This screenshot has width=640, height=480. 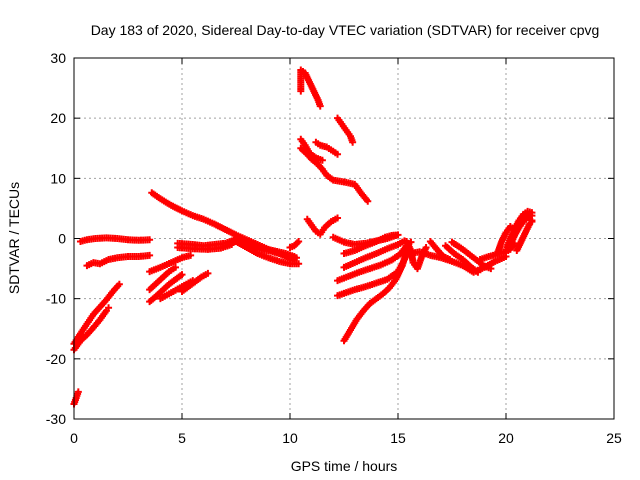 I want to click on y-tick-label: -10, so click(x=56, y=299).